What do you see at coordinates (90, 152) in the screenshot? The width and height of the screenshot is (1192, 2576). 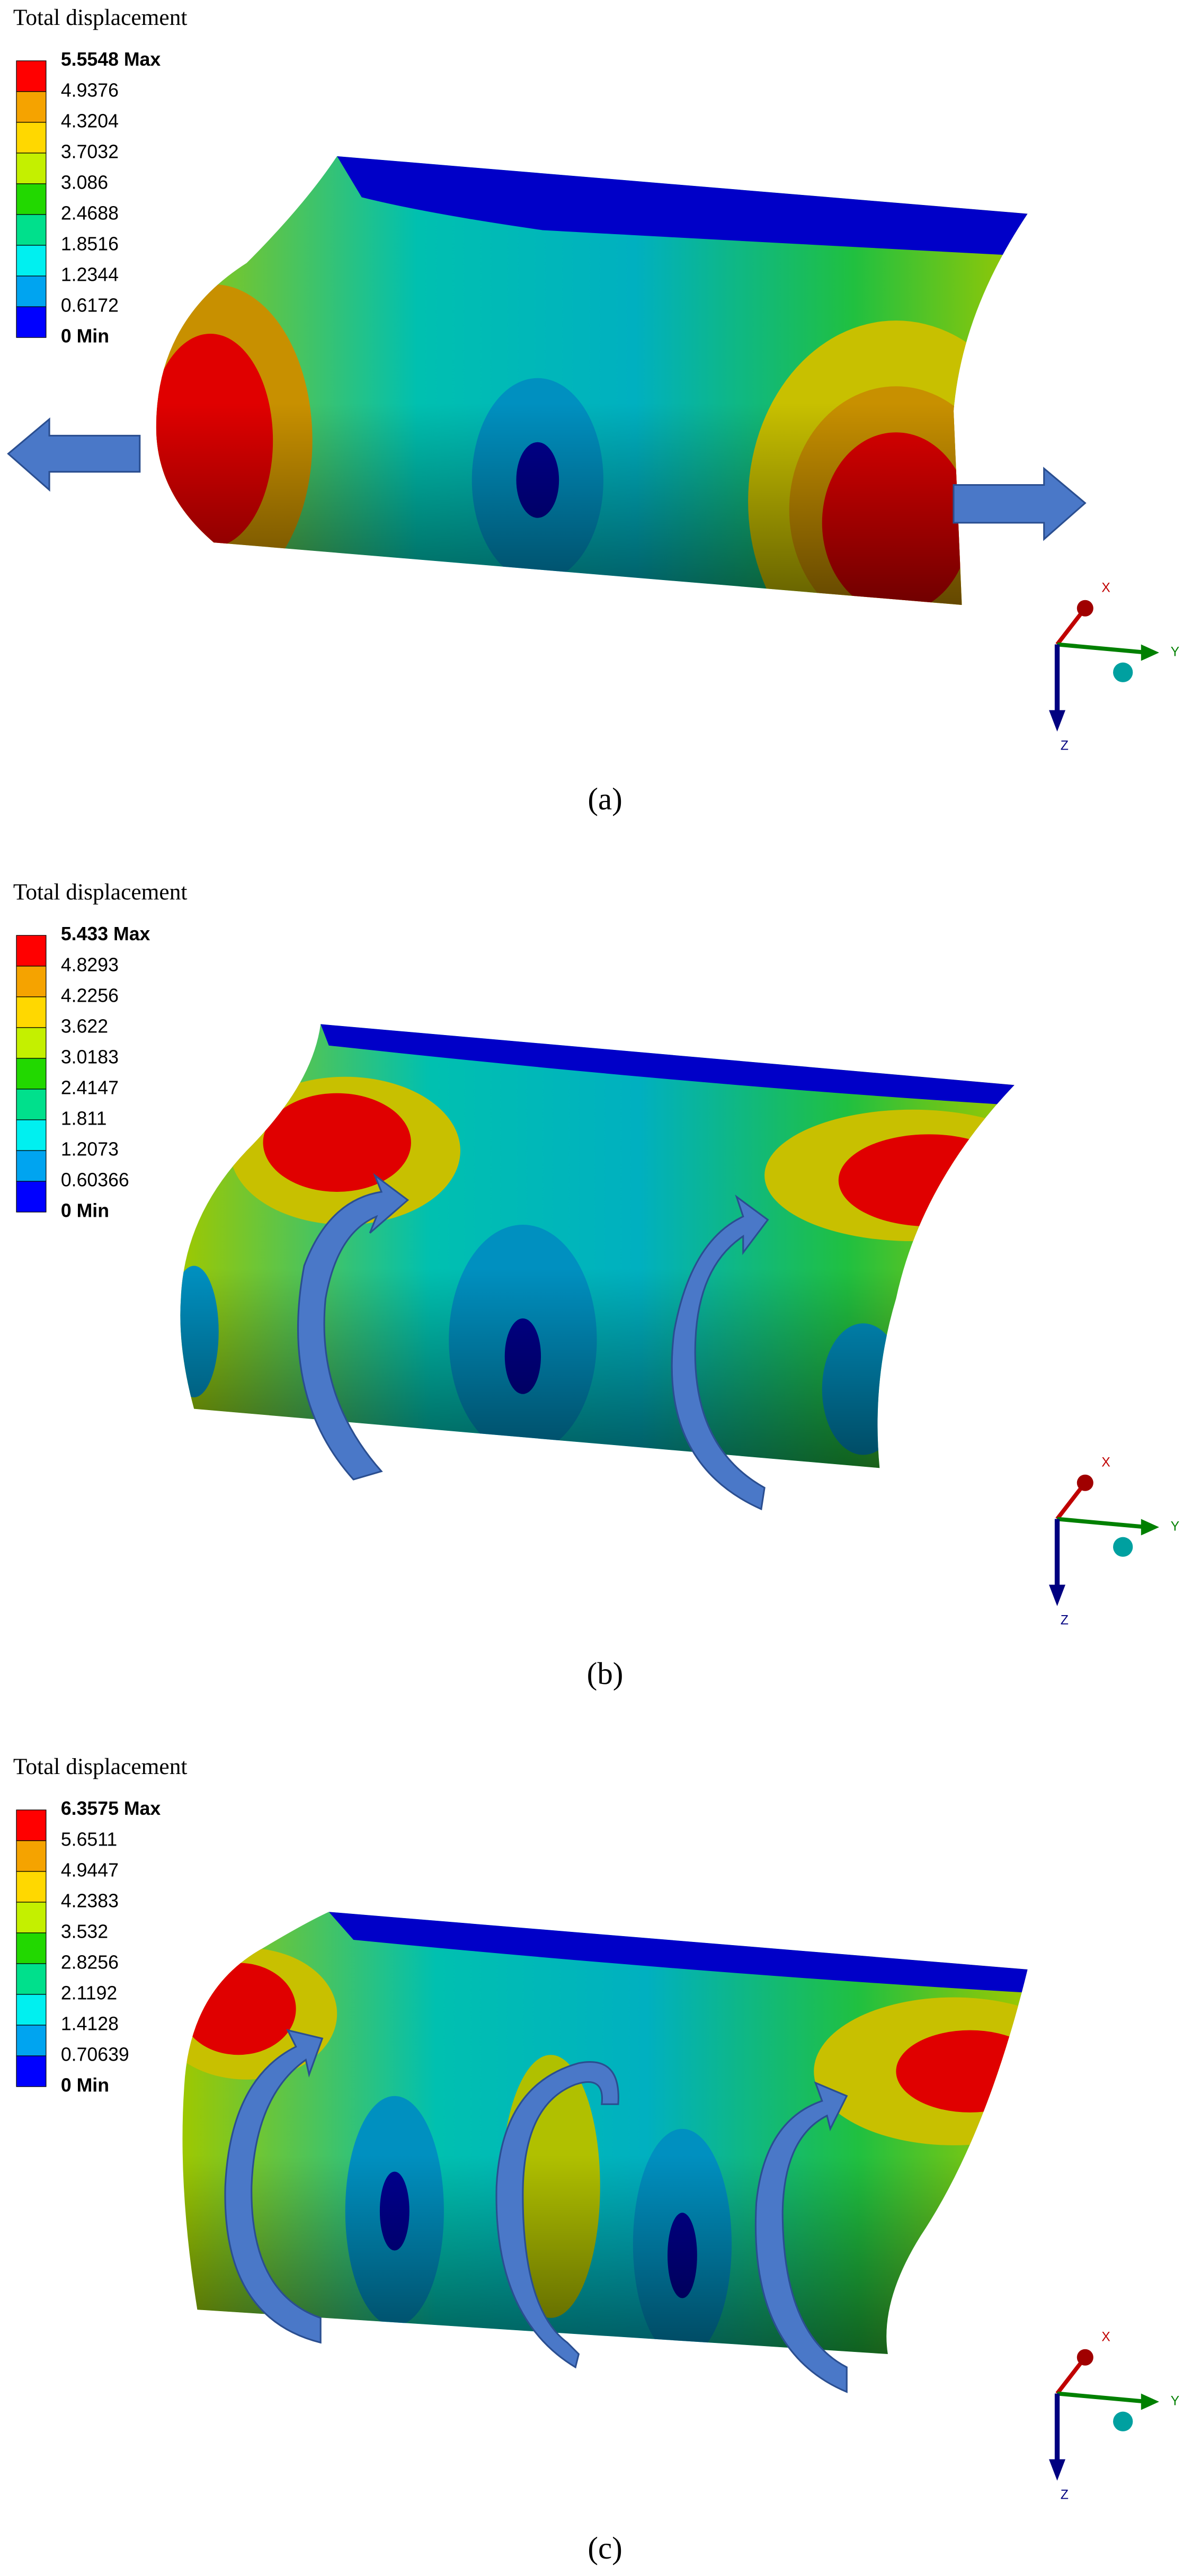 I see `legend-label: 3.7032` at bounding box center [90, 152].